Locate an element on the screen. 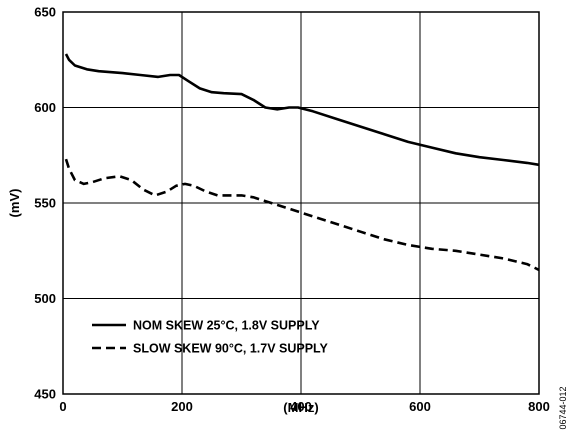 The height and width of the screenshot is (444, 572). legend-label-nom-skew: NOM SKEW 25°C, 1.8V SUPPLY is located at coordinates (226, 326).